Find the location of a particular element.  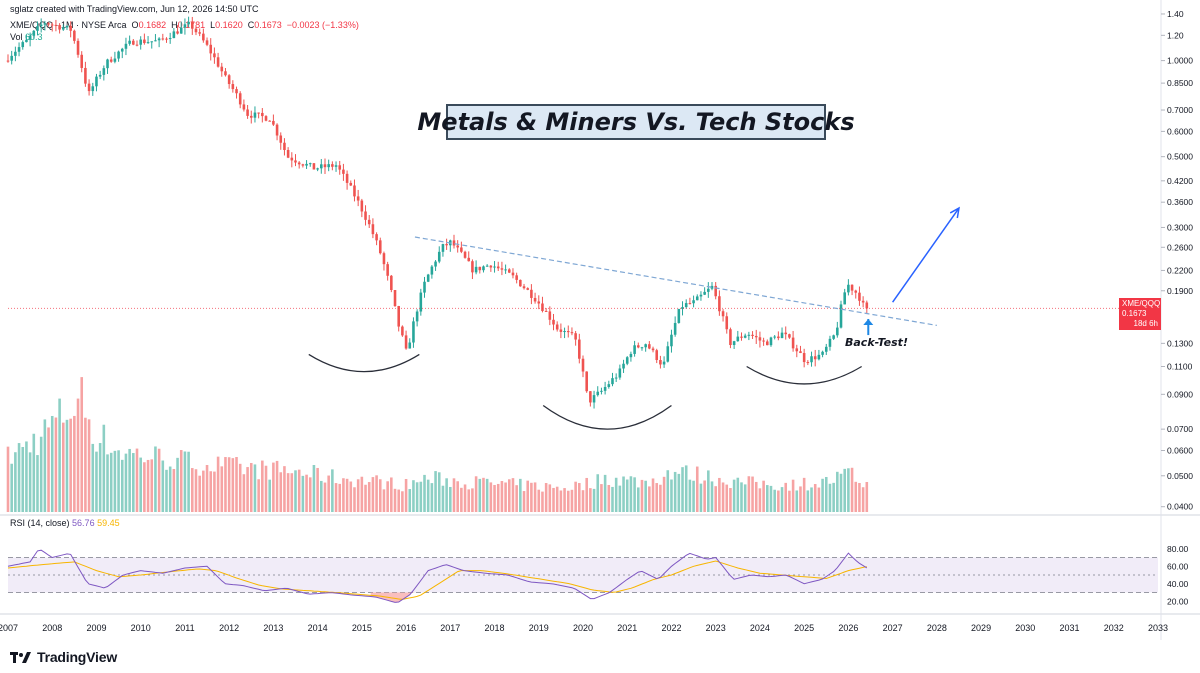

backtest-label: Back-Test! is located at coordinates (876, 342).